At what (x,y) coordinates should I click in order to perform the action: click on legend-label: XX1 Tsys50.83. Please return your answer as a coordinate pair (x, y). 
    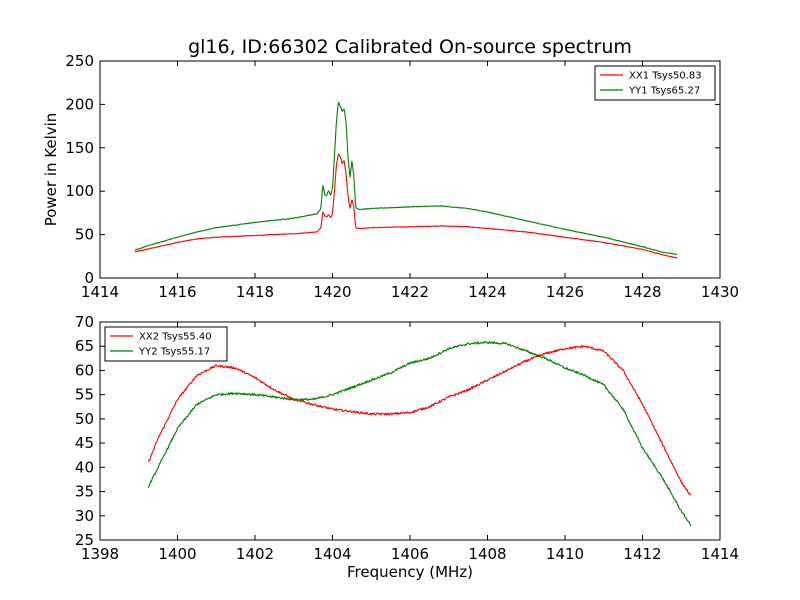
    Looking at the image, I should click on (665, 76).